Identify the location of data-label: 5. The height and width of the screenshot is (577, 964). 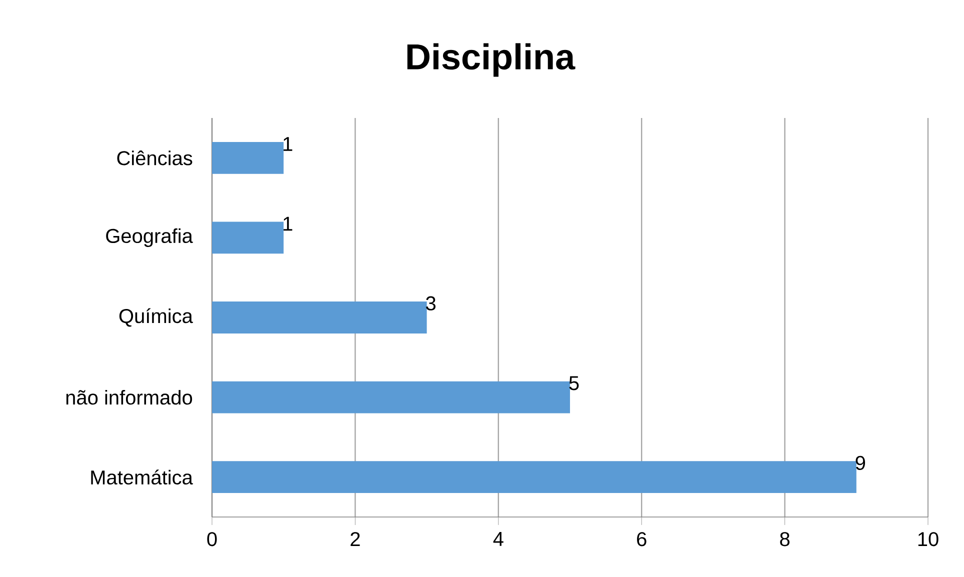
(574, 383).